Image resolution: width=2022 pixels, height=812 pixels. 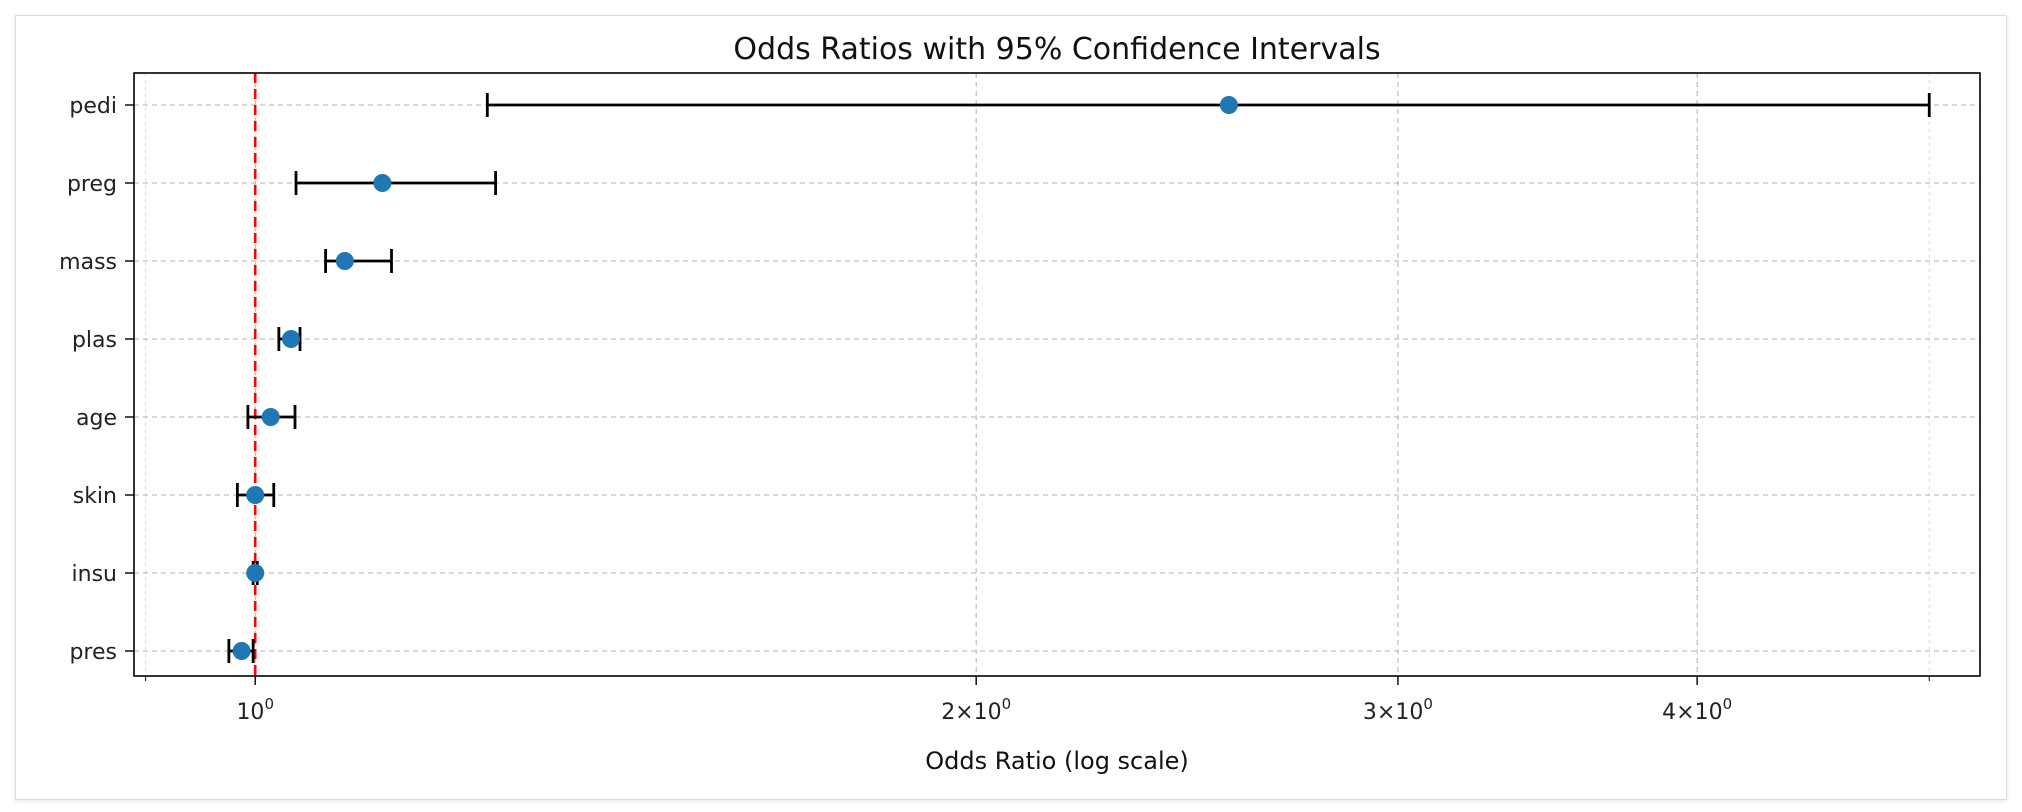 What do you see at coordinates (1228, 105) in the screenshot?
I see `point-pedi` at bounding box center [1228, 105].